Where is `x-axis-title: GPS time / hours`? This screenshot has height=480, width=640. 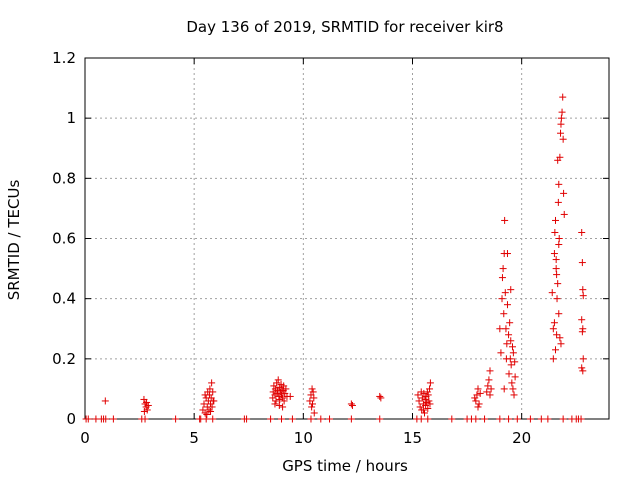
x-axis-title: GPS time / hours is located at coordinates (345, 466).